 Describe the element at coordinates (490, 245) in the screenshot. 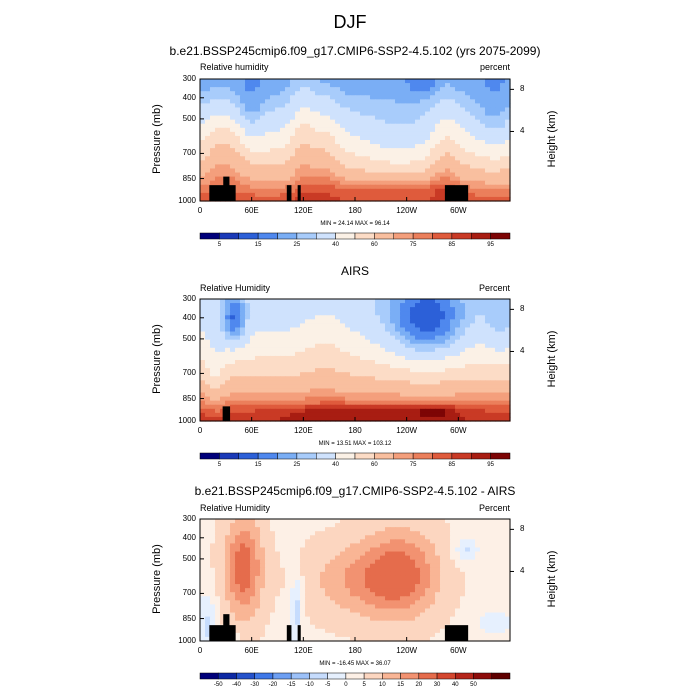

I see `colorbar-label: 95` at that location.